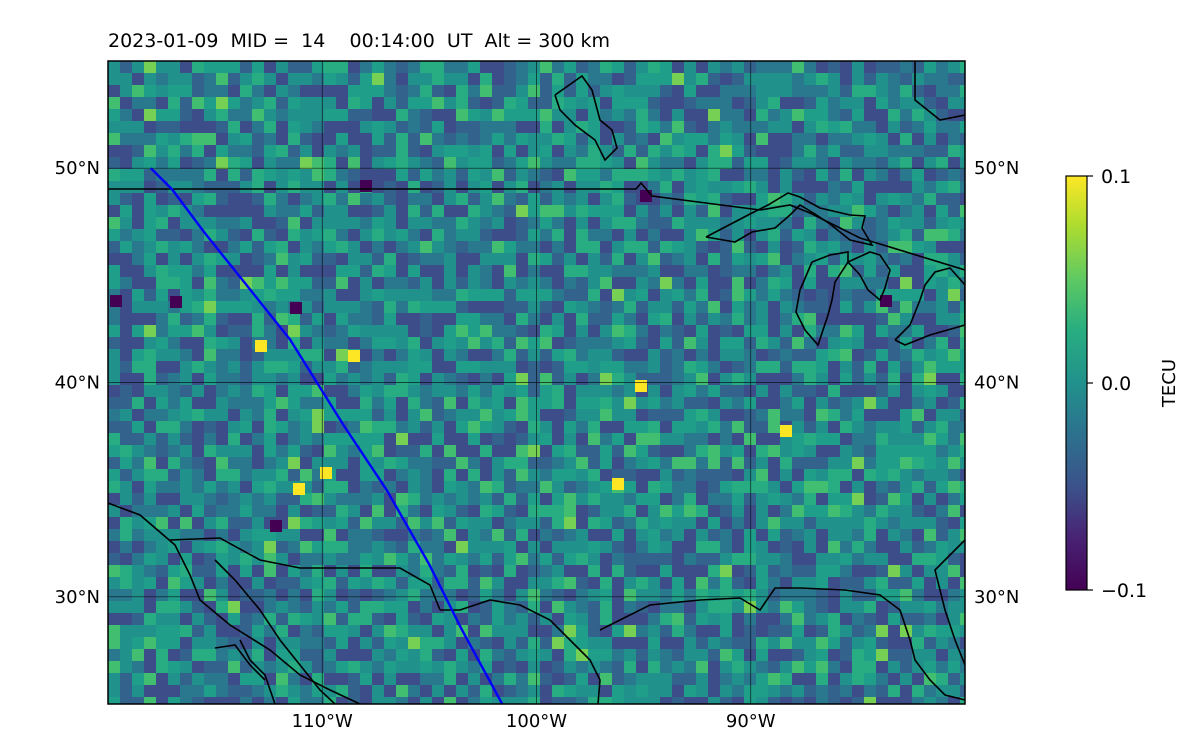 The image size is (1200, 750). What do you see at coordinates (116, 301) in the screenshot?
I see `tec-cell-low` at bounding box center [116, 301].